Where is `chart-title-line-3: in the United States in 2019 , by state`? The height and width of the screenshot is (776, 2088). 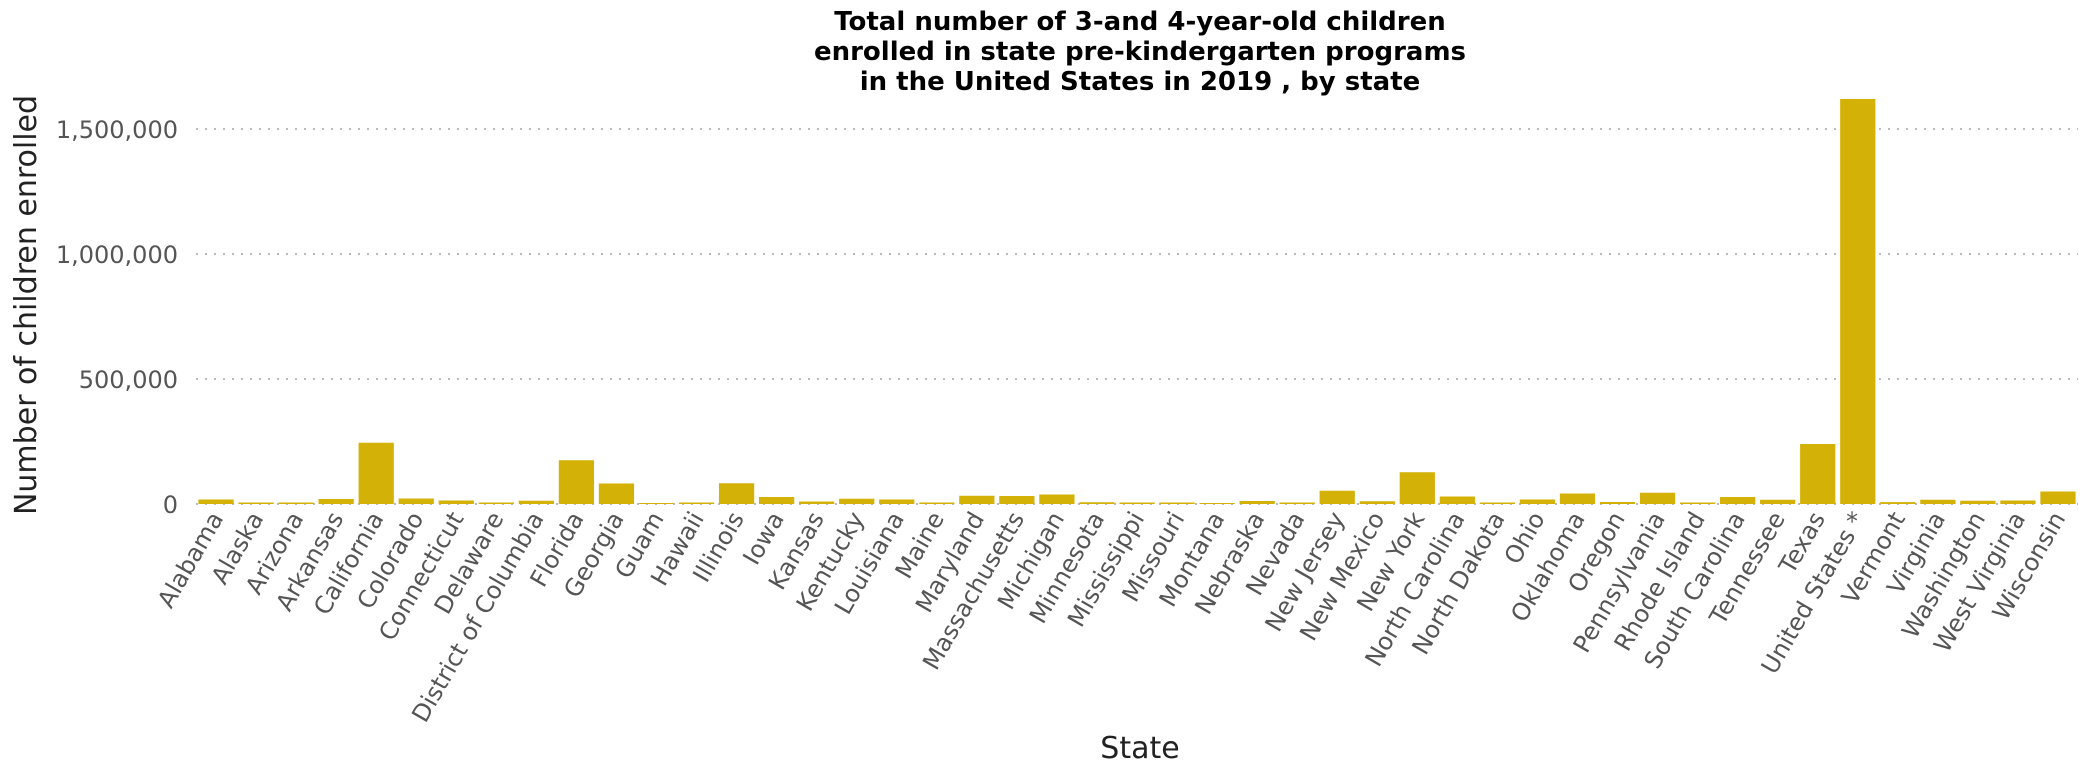
chart-title-line-3: in the United States in 2019 , by state is located at coordinates (1140, 82).